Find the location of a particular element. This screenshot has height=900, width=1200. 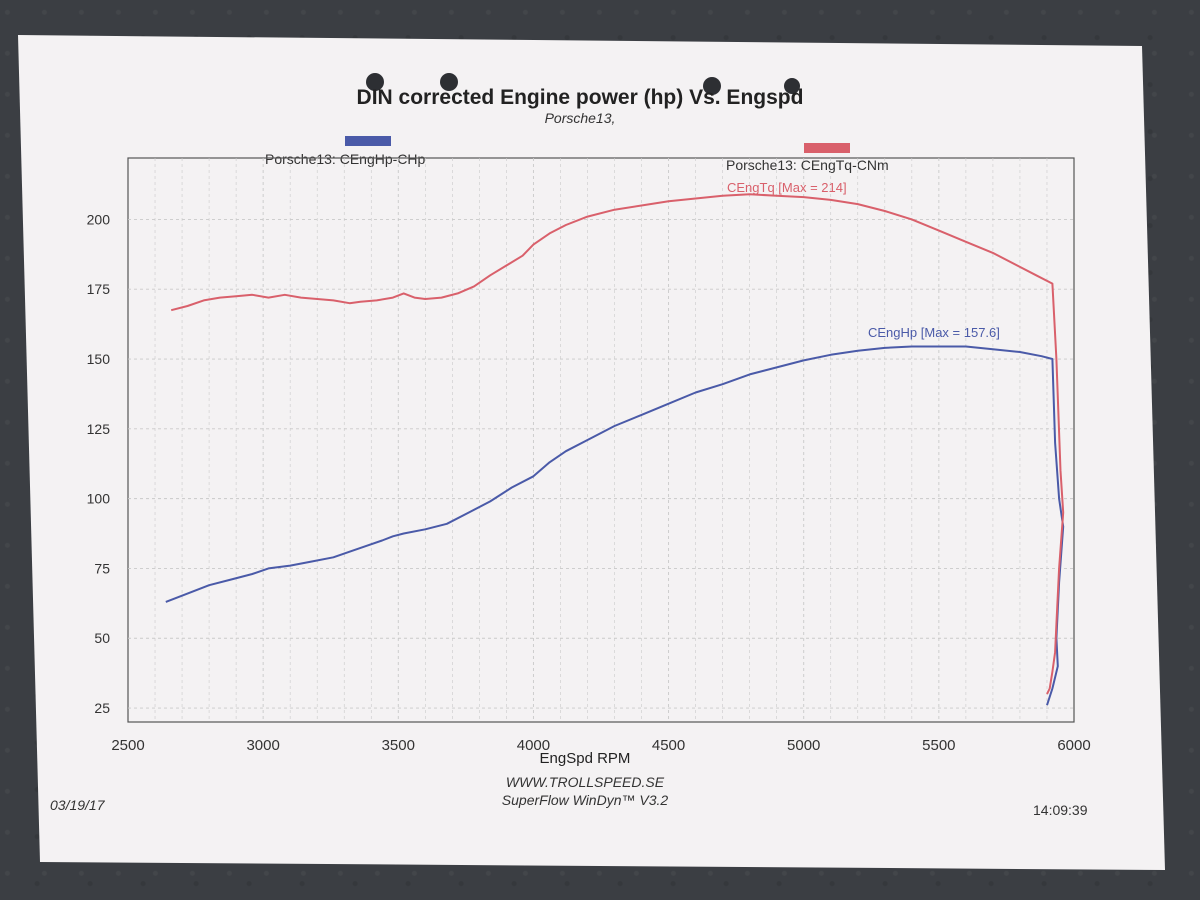

x-axis-ticks: 2500 3000 3500 4000 4500 5000 5500 6000 is located at coordinates (600, 745).